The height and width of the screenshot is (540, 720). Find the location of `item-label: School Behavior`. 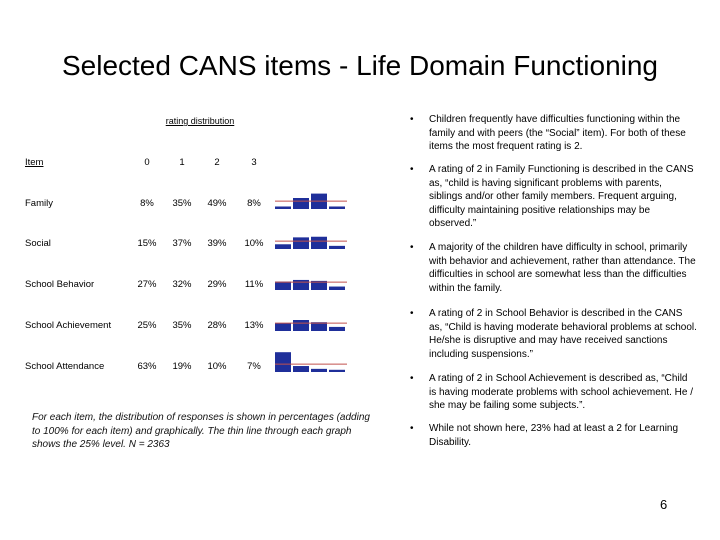

item-label: School Behavior is located at coordinates (60, 284).